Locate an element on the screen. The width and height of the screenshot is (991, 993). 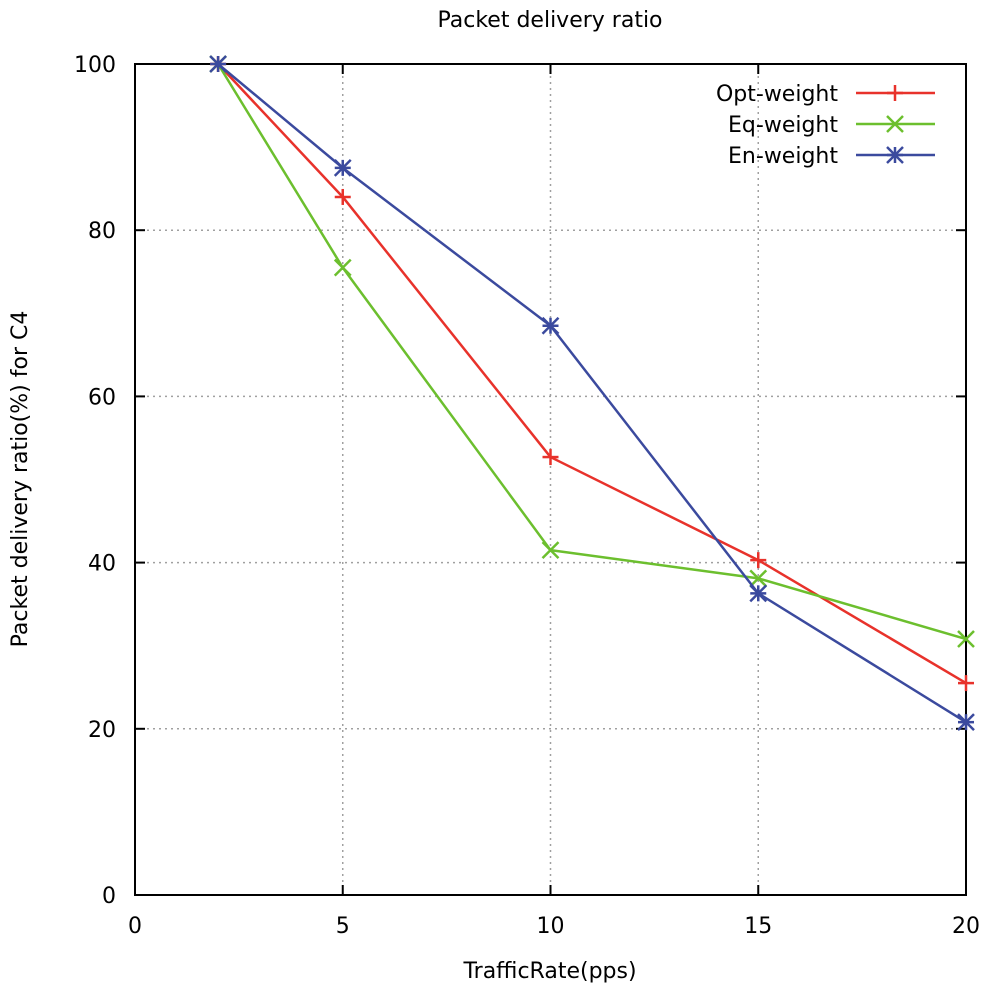
legend-label: Eq-weight is located at coordinates (783, 125).